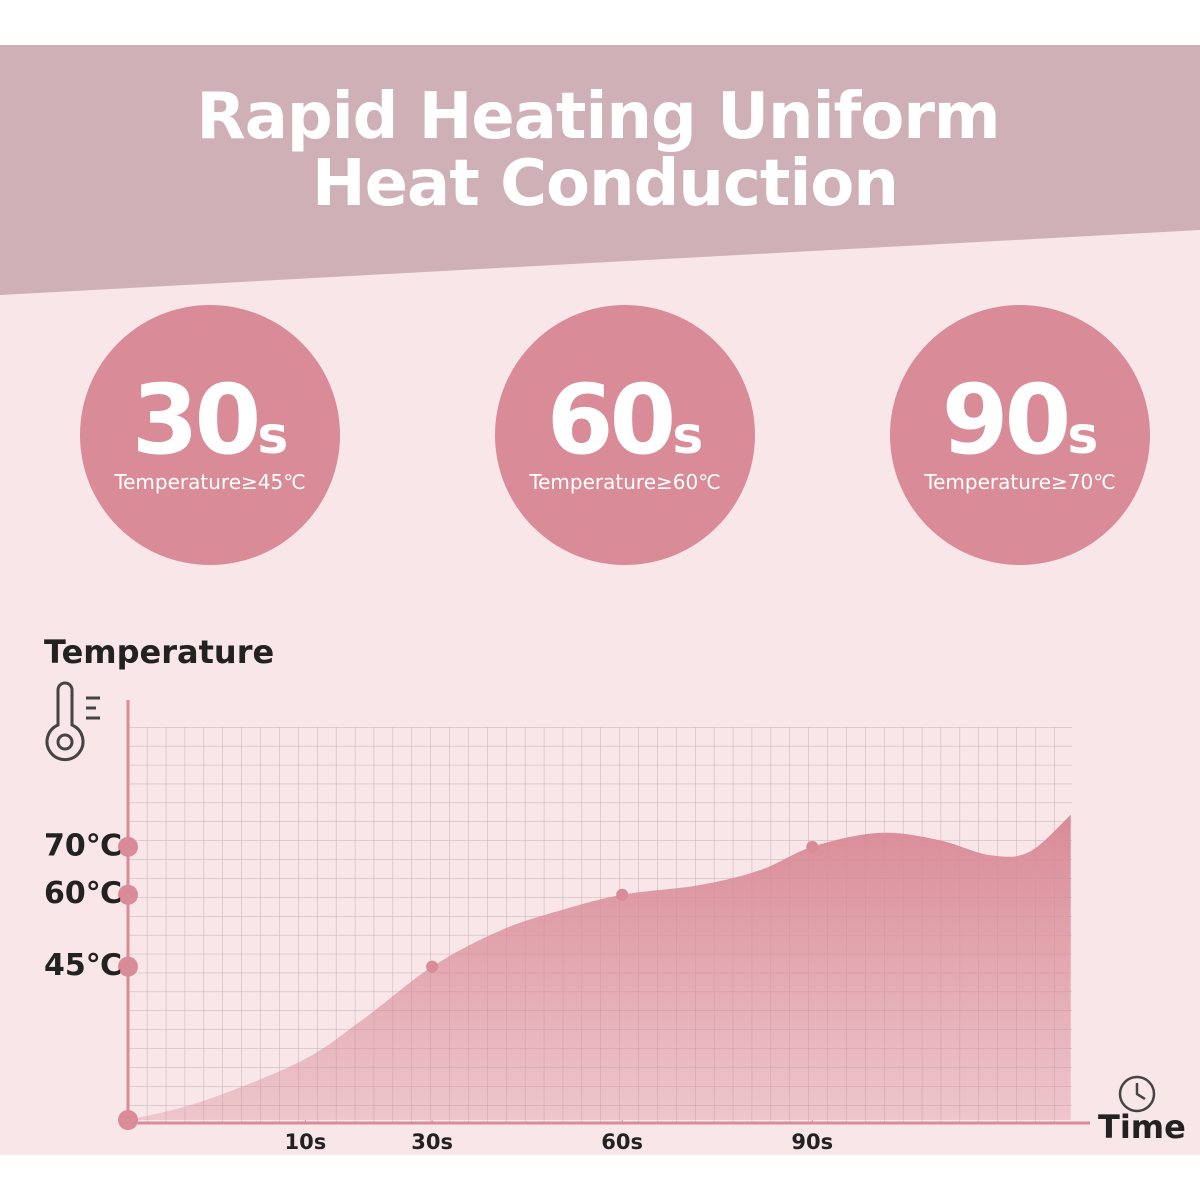  Describe the element at coordinates (432, 1142) in the screenshot. I see `x-tick-label: 30s` at that location.